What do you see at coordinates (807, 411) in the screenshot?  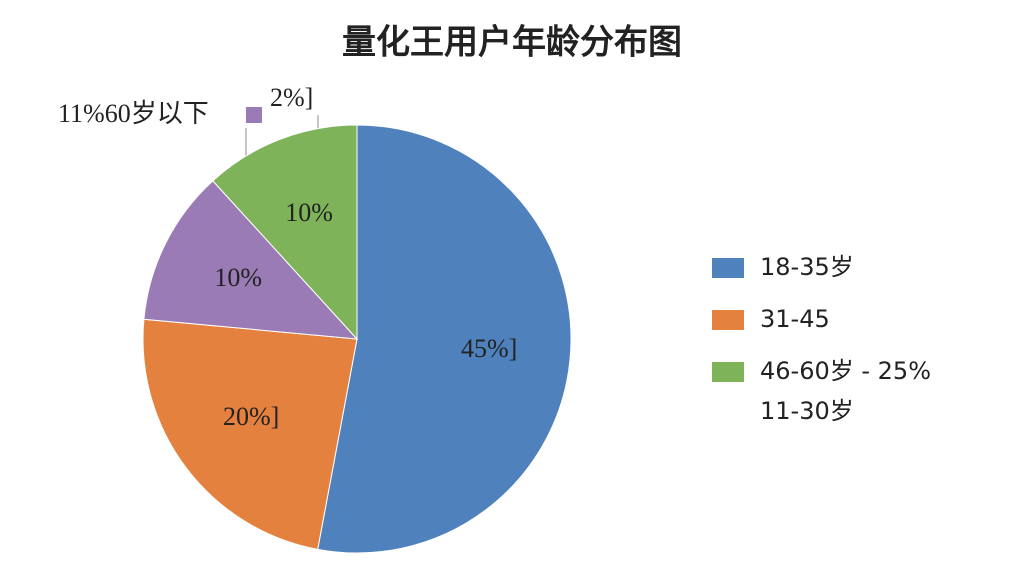 I see `legend-note: 11-30岁` at bounding box center [807, 411].